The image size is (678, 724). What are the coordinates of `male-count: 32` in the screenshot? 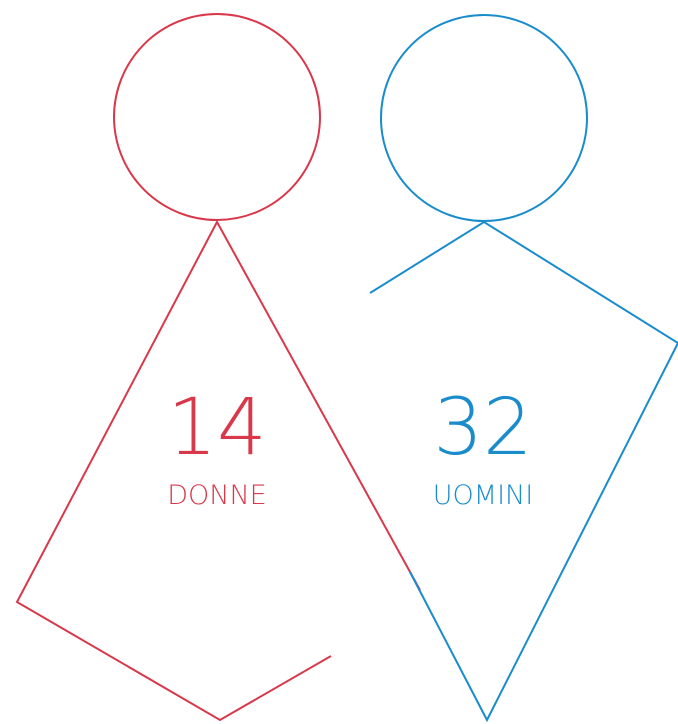 It's located at (482, 428).